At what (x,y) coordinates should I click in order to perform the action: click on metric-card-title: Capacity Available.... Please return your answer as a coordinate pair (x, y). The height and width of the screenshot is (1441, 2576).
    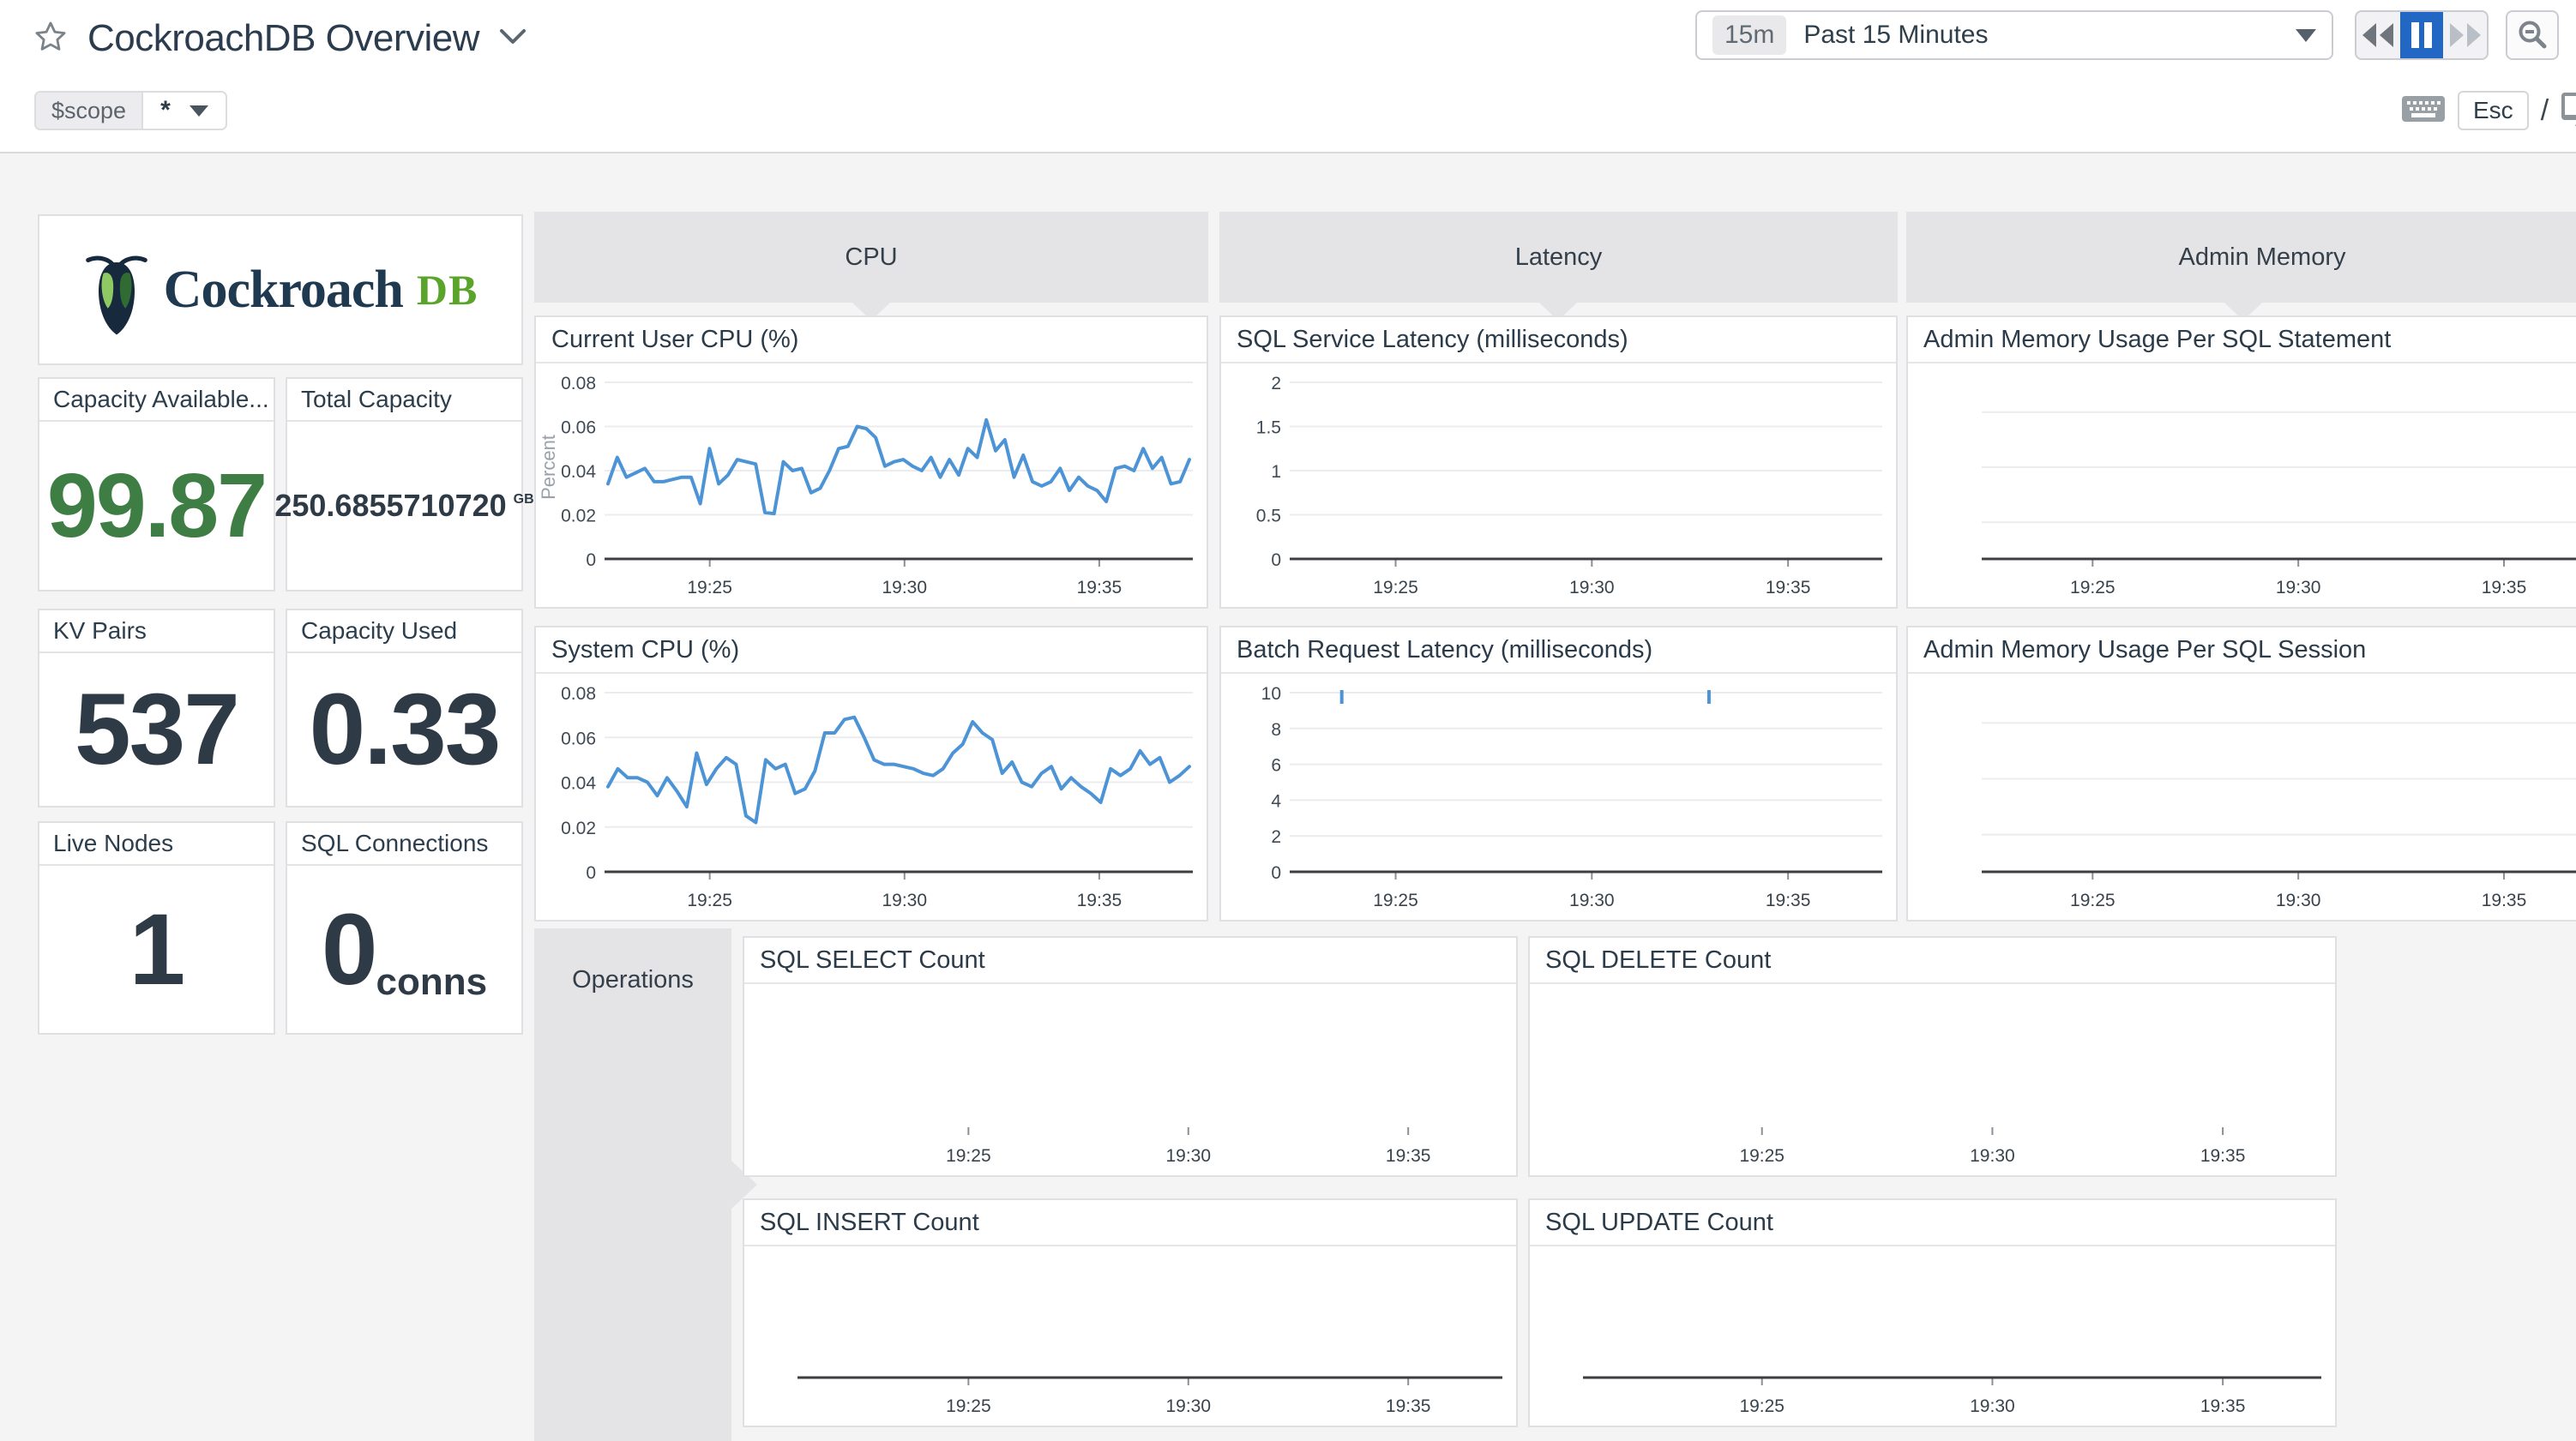
    Looking at the image, I should click on (156, 400).